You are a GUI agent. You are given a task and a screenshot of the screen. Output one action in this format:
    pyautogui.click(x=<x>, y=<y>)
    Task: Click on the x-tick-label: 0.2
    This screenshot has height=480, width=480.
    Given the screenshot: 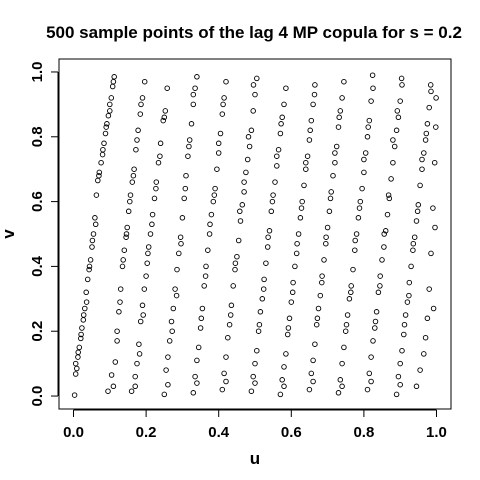 What is the action you would take?
    pyautogui.click(x=146, y=432)
    